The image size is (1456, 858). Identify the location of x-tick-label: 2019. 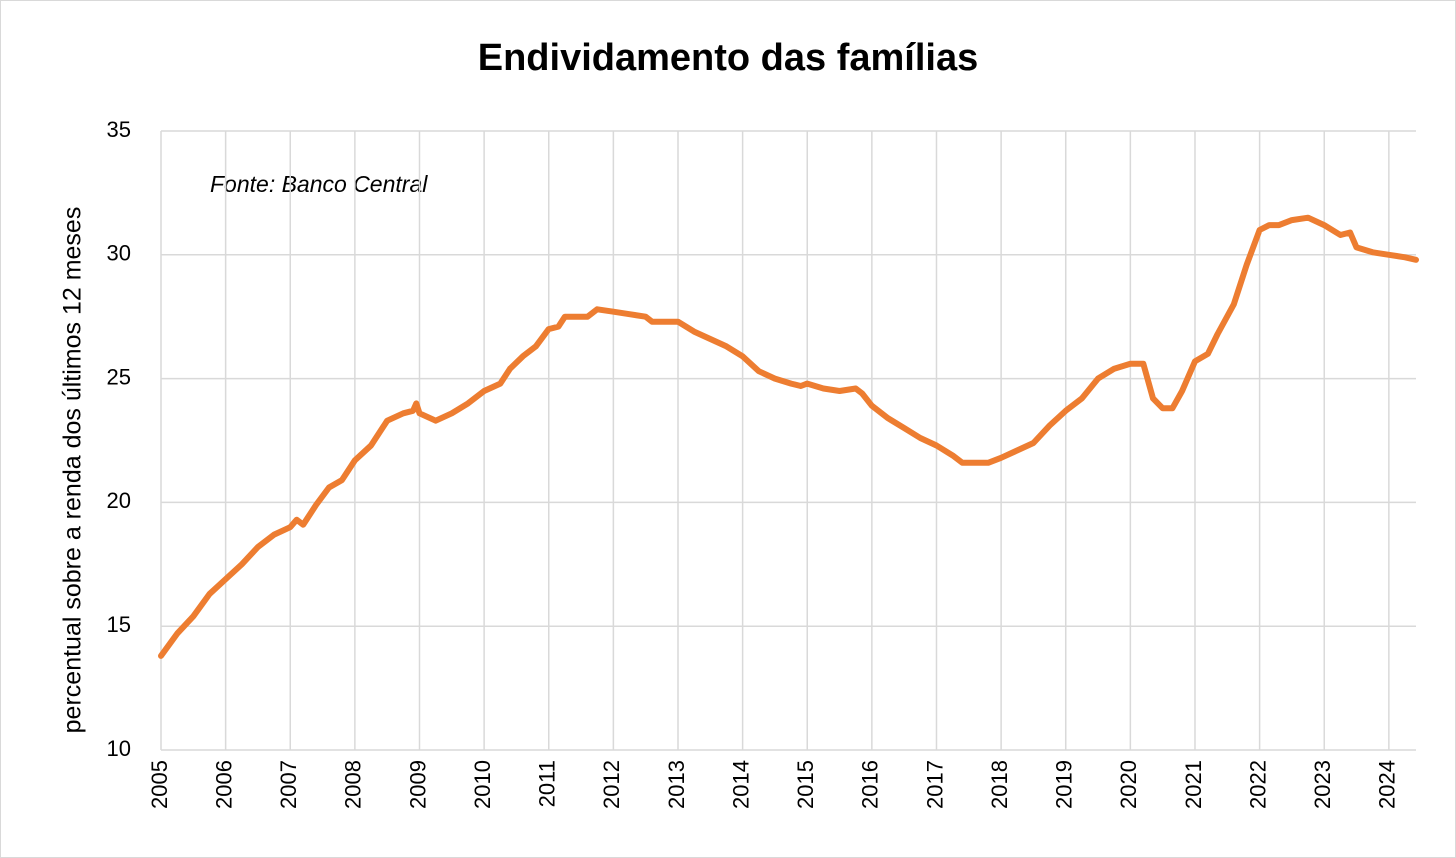
(1064, 784).